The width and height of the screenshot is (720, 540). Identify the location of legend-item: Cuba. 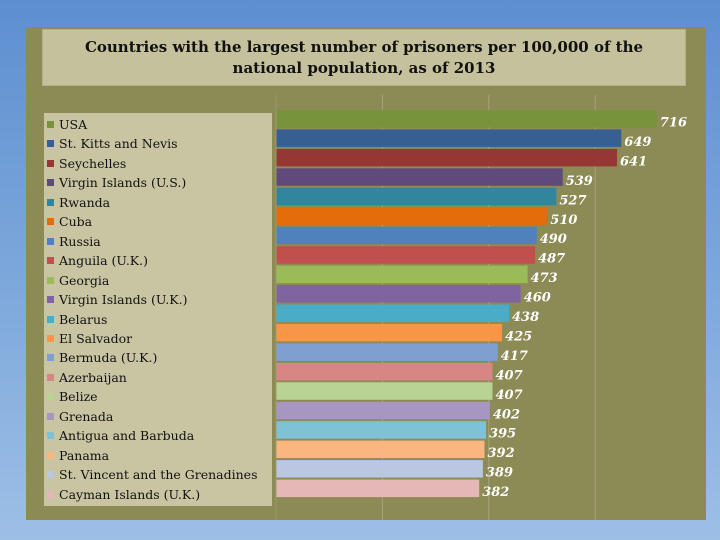
(68, 221).